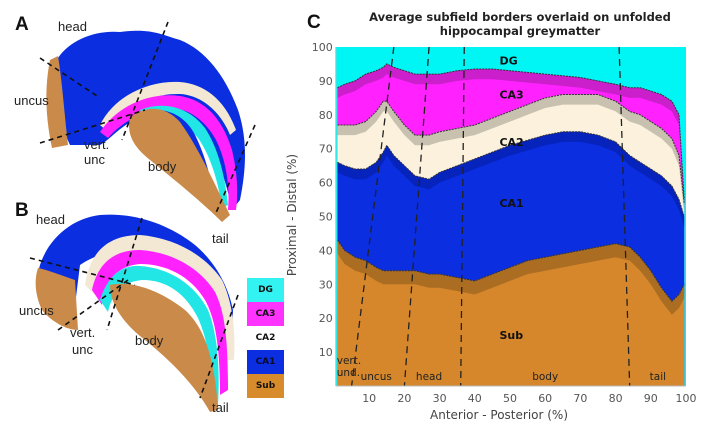  I want to click on x-tick-label-20: 20, so click(404, 398).